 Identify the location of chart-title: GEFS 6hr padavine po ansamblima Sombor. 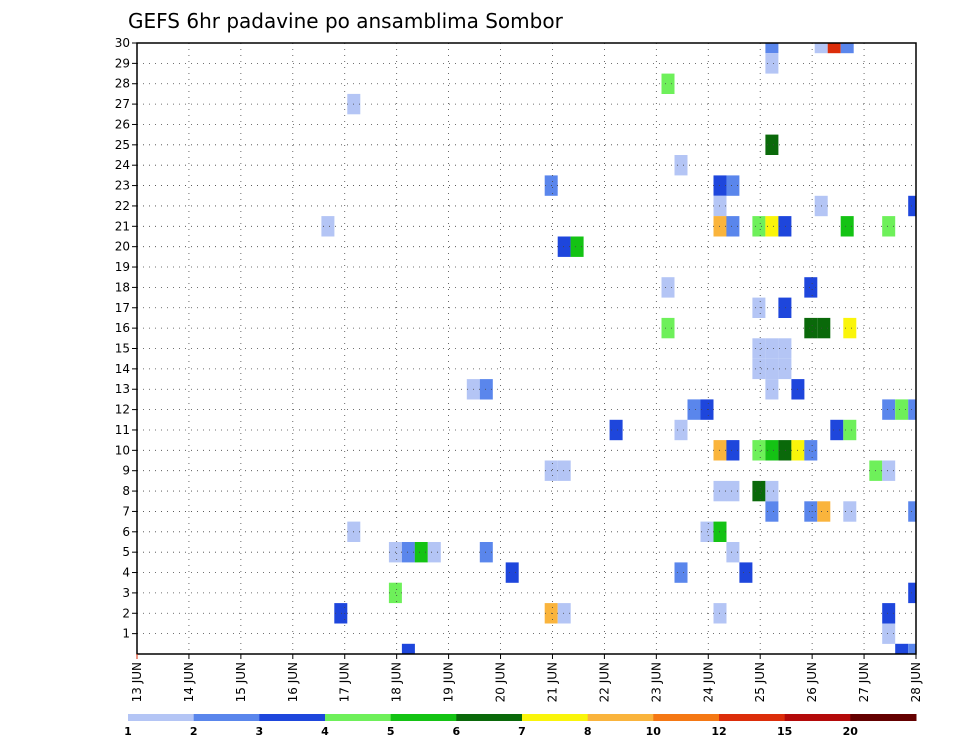
(346, 21).